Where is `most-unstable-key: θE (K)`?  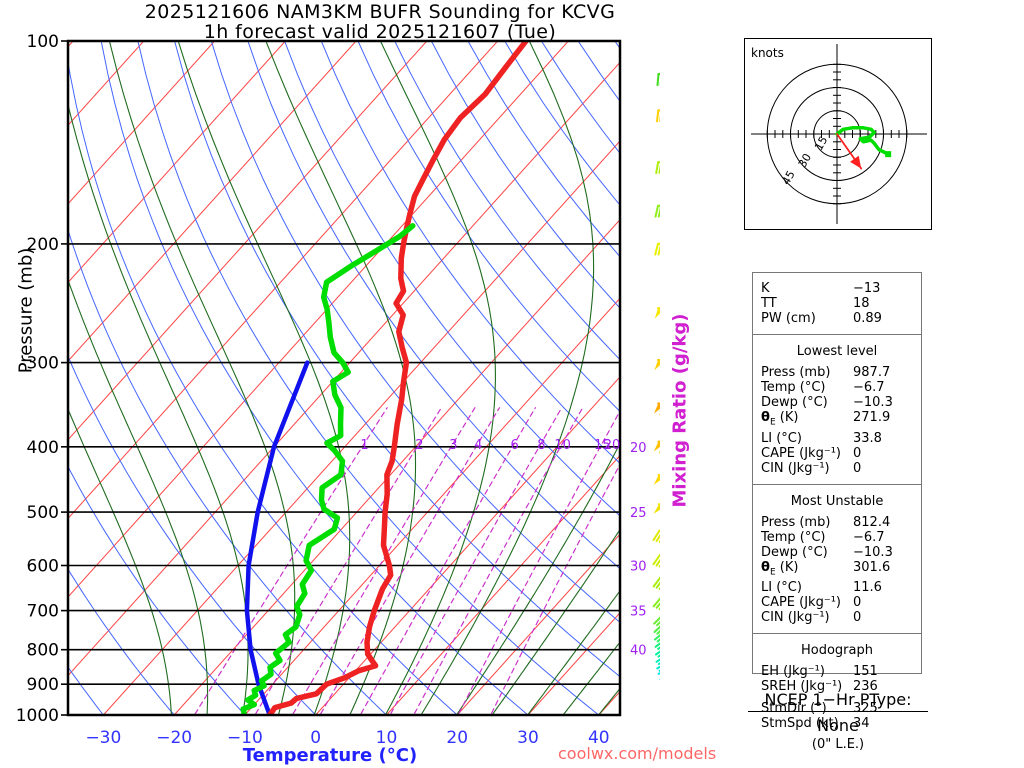 most-unstable-key: θE (K) is located at coordinates (780, 568).